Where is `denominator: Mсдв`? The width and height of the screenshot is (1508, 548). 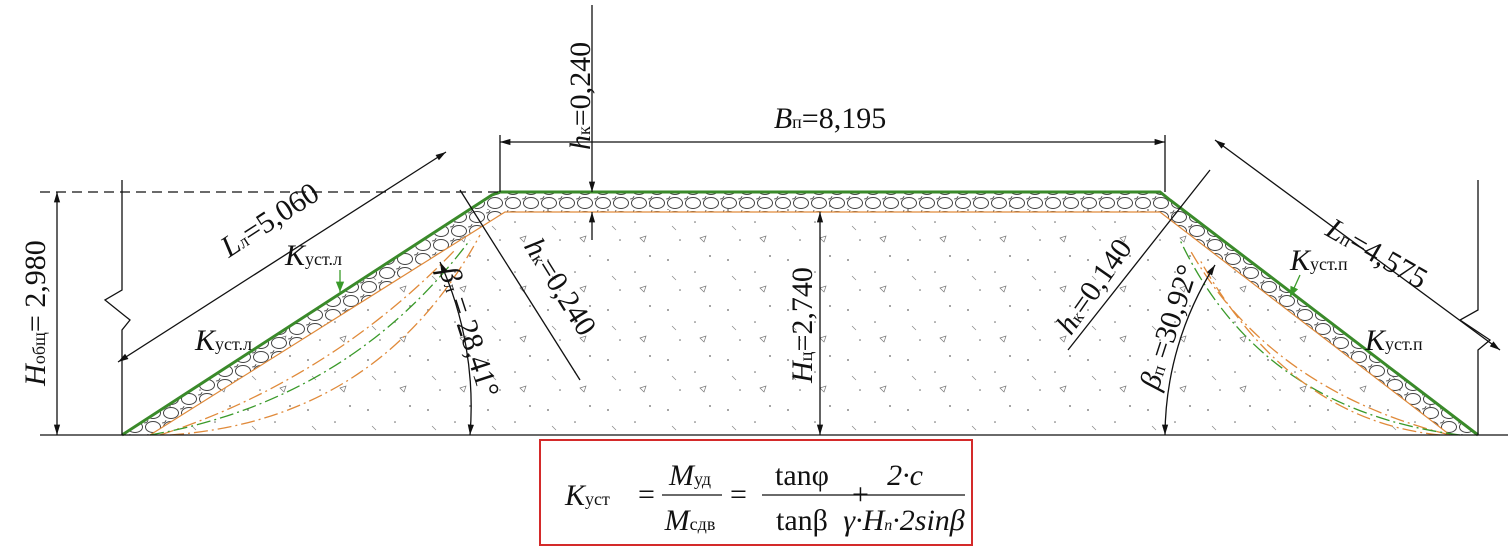 denominator: Mсдв is located at coordinates (690, 520).